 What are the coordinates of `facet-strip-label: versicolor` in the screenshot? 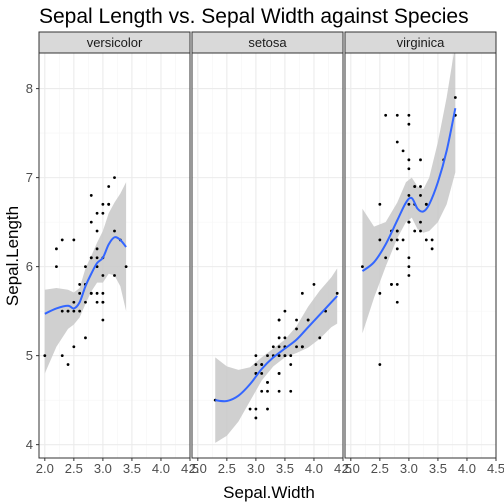 It's located at (115, 42).